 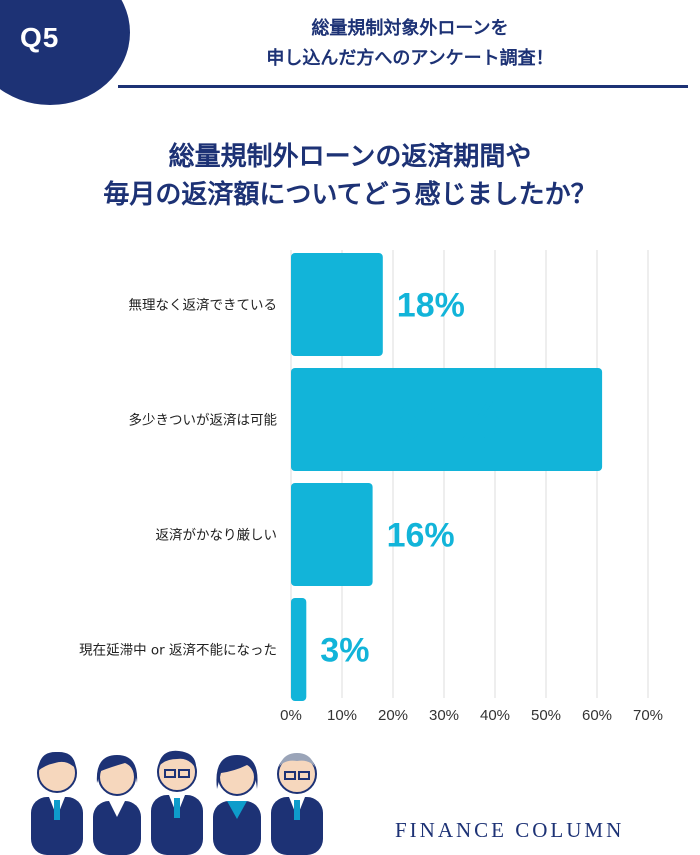 I want to click on brand-logo: FINANCE COLUMN, so click(x=510, y=830).